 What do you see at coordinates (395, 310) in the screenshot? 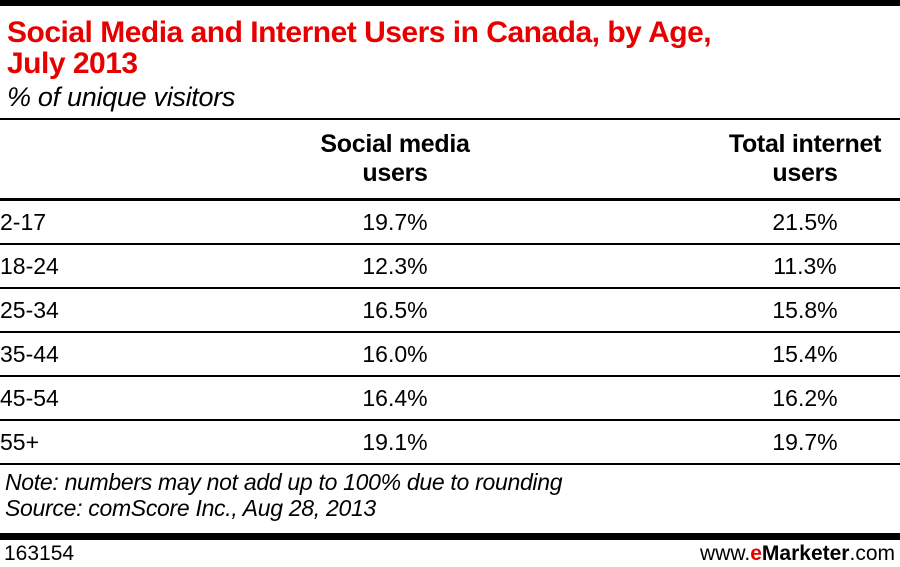
I see `social-media-value: 16.5%` at bounding box center [395, 310].